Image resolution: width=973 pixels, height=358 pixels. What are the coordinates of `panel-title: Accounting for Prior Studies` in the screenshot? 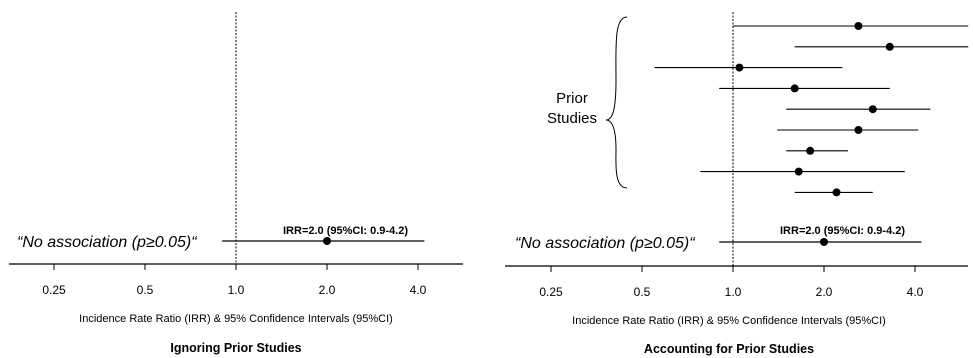 It's located at (729, 349).